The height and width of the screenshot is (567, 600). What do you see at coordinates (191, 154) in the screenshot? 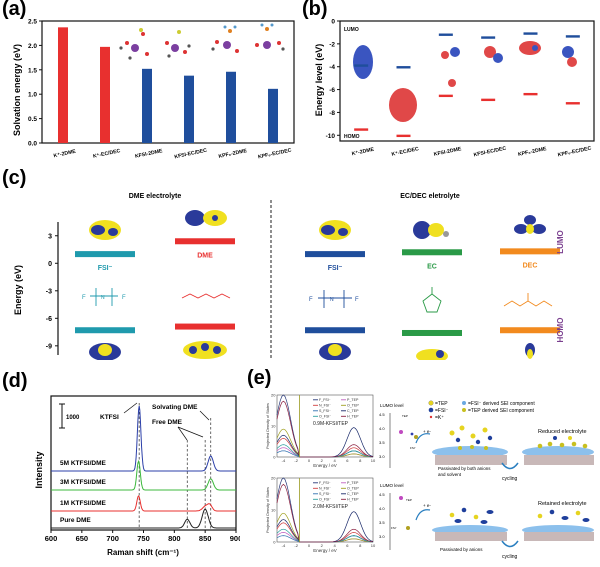
I see `xtick-label-a: KFSI-EC/DEC` at bounding box center [191, 154].